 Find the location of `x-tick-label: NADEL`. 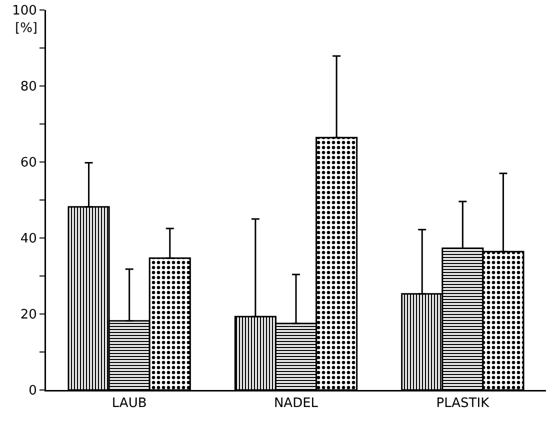

x-tick-label: NADEL is located at coordinates (296, 404).